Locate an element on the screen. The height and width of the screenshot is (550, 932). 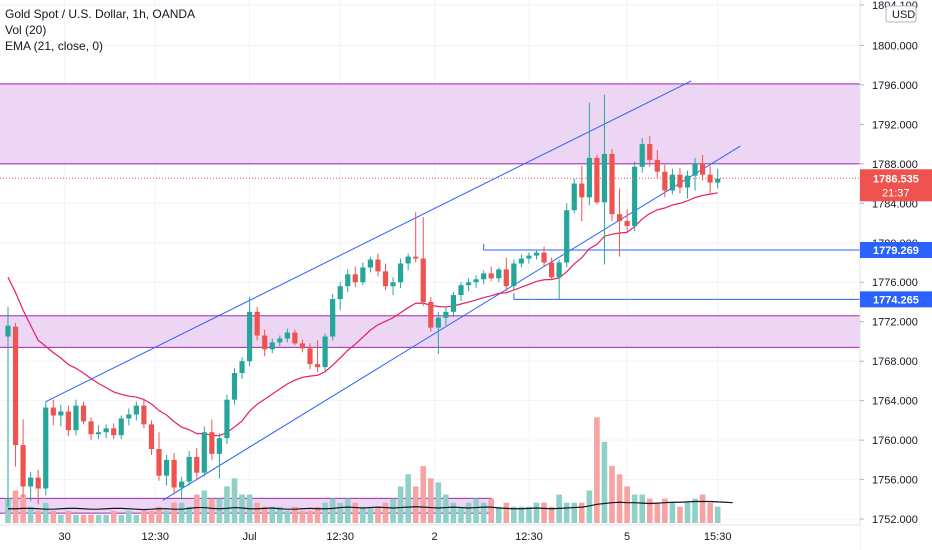
price-tick-label: 1776.000 is located at coordinates (895, 283).